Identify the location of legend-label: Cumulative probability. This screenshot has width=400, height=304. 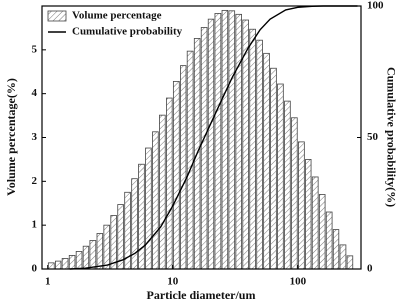
(127, 32).